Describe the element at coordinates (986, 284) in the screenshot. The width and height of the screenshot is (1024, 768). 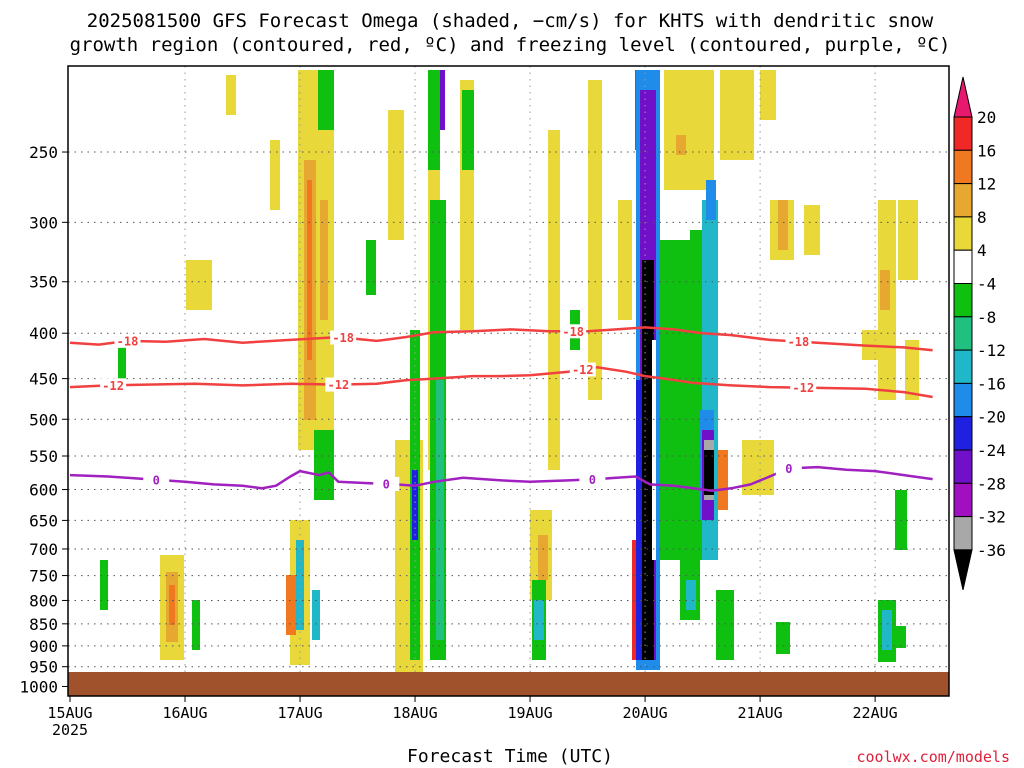
I see `colorbar-label: -4` at that location.